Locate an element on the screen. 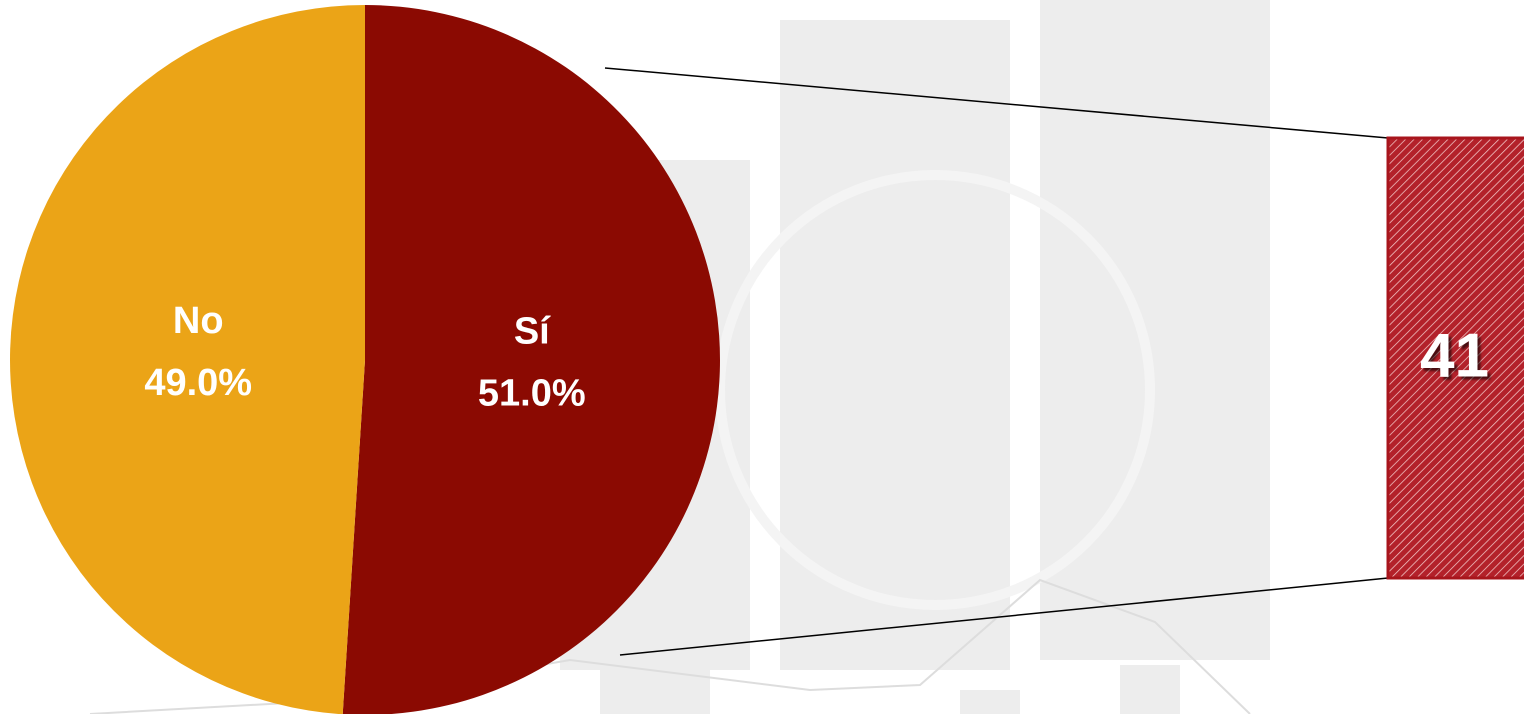  slice-label: No is located at coordinates (198, 321).